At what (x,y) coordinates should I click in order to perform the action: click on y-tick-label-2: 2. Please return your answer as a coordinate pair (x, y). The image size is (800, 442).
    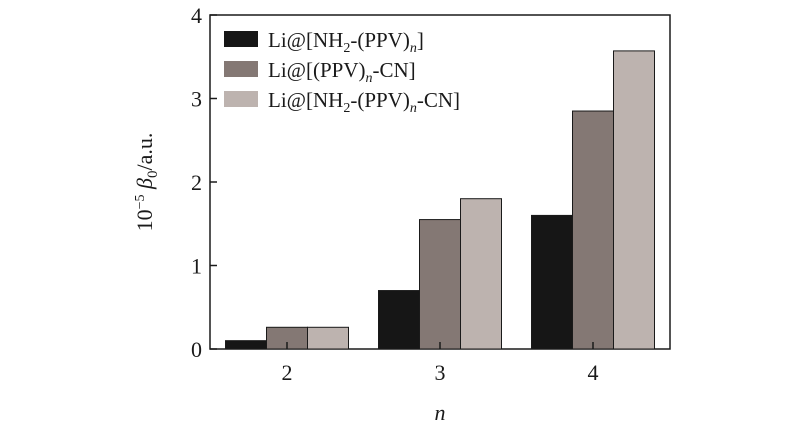
    Looking at the image, I should click on (196, 182).